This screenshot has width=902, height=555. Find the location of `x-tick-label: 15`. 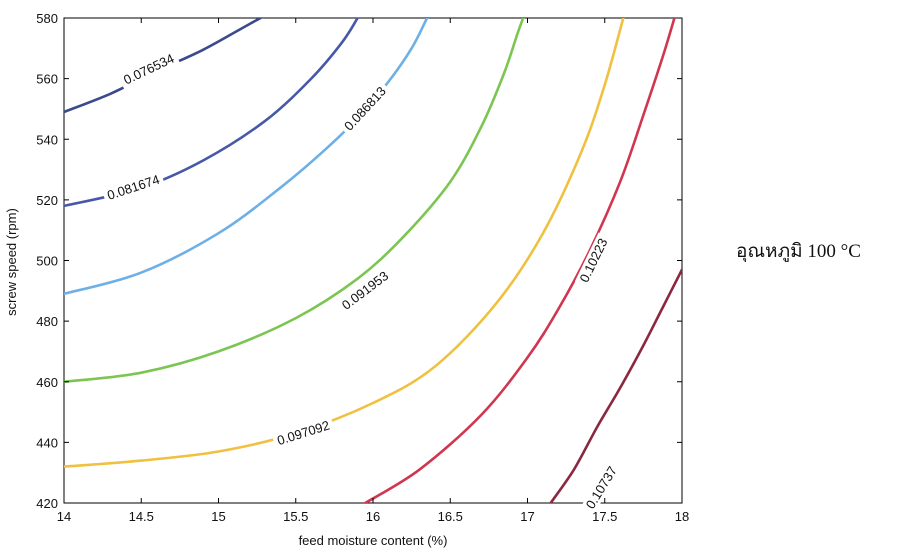

x-tick-label: 15 is located at coordinates (218, 516).